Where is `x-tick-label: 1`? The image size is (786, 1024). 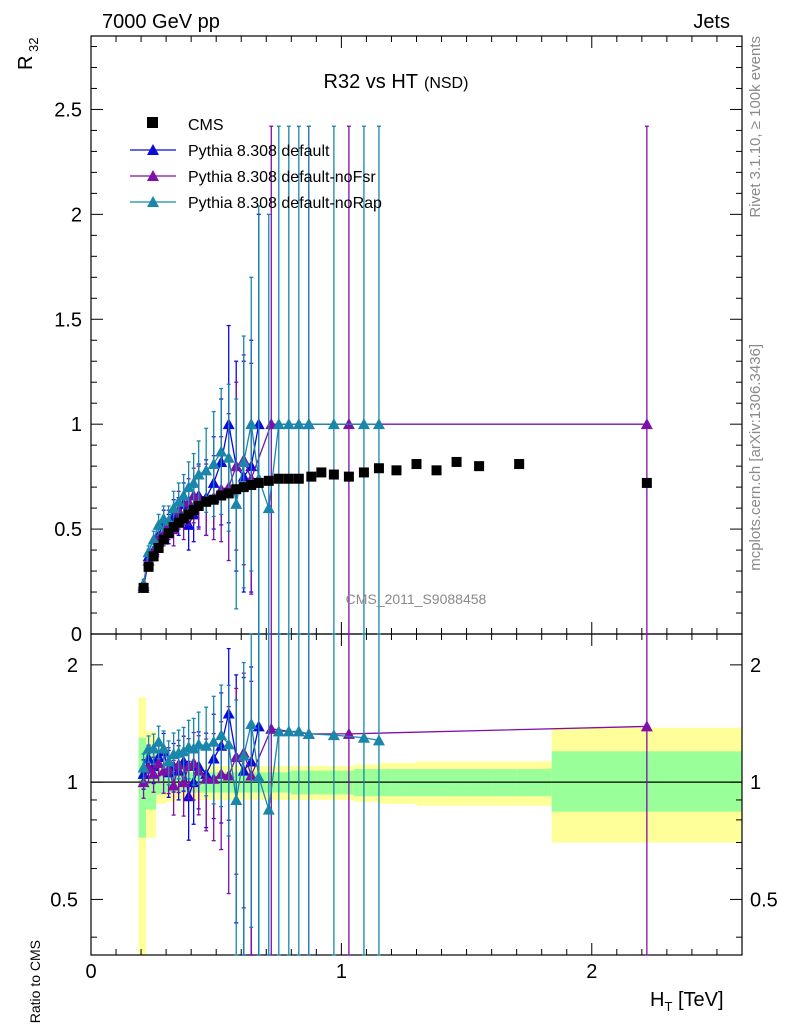 x-tick-label: 1 is located at coordinates (341, 972).